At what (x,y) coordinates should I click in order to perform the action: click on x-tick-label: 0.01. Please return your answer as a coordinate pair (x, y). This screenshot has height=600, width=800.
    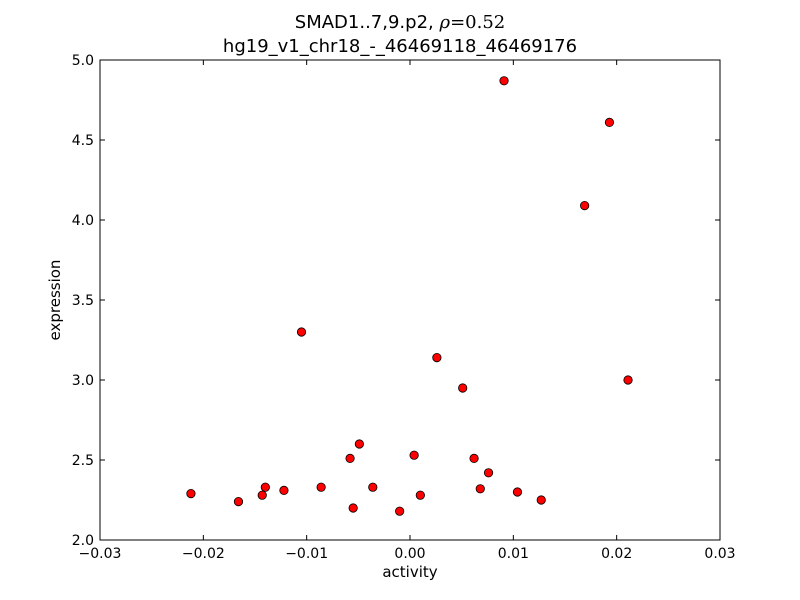
    Looking at the image, I should click on (513, 554).